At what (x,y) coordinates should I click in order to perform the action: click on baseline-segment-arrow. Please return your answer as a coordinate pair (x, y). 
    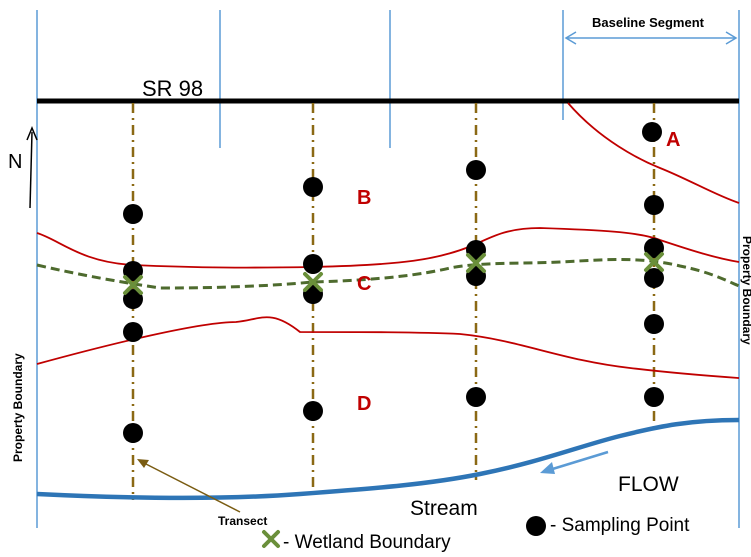
    Looking at the image, I should click on (651, 38).